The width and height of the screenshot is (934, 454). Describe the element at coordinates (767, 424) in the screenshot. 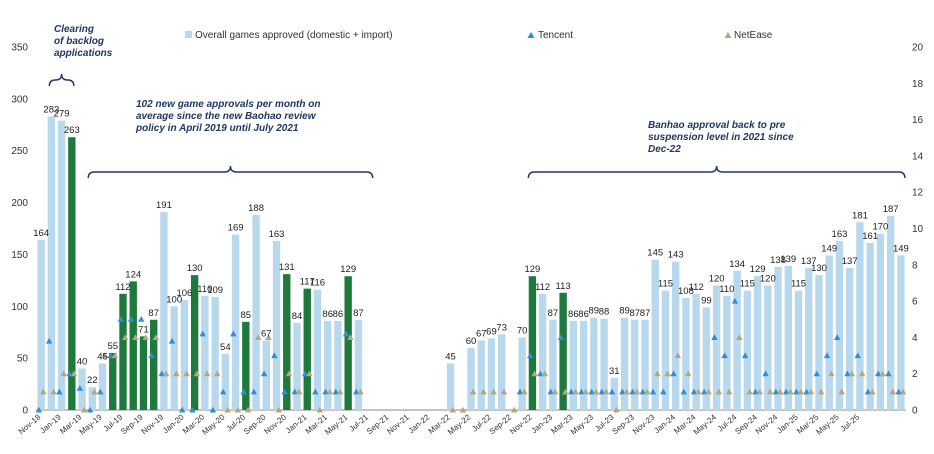

I see `x-tick-36: Nov-24` at that location.